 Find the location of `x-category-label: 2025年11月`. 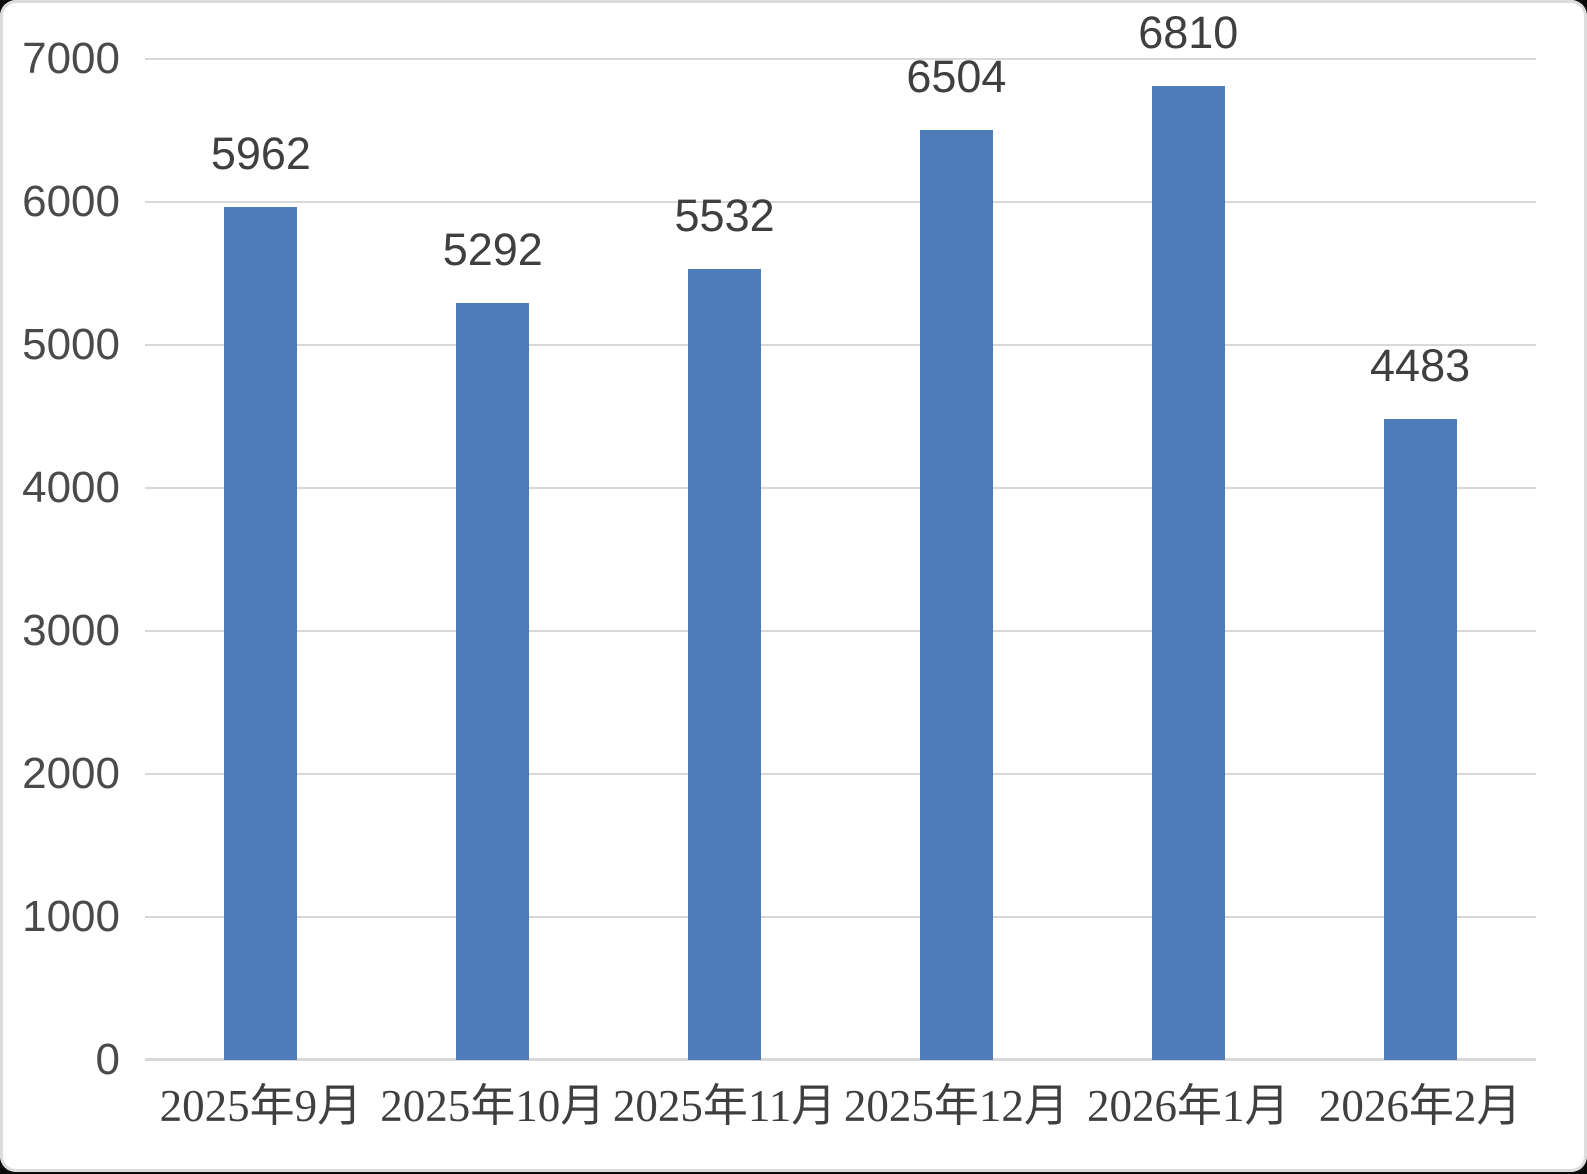

x-category-label: 2025年11月 is located at coordinates (724, 1106).